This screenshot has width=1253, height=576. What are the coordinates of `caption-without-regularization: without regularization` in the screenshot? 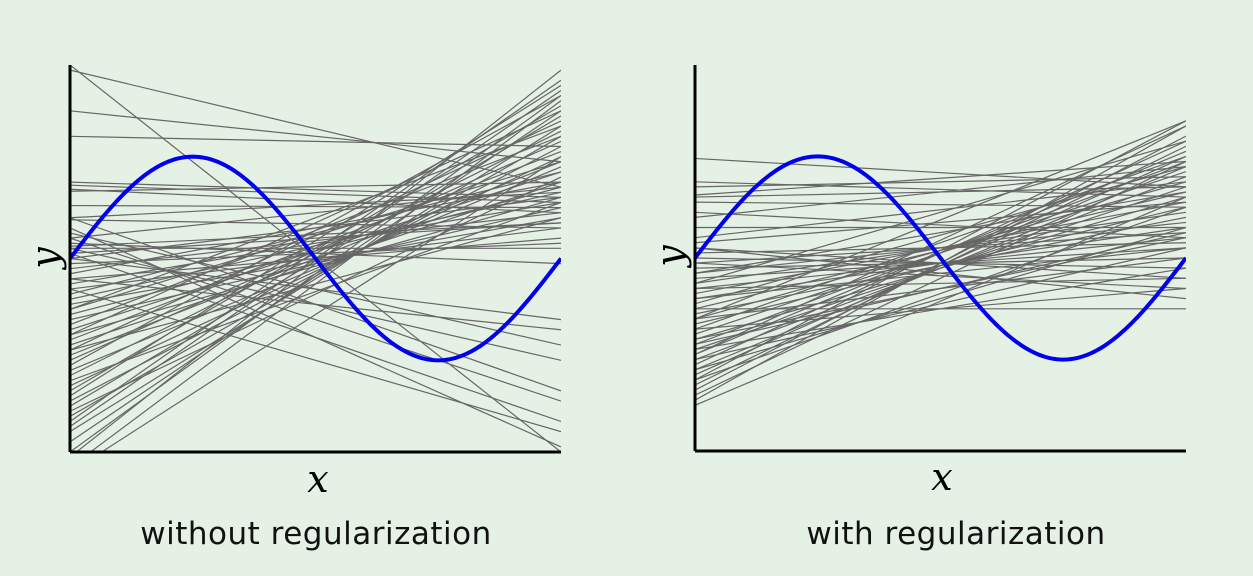 It's located at (316, 534).